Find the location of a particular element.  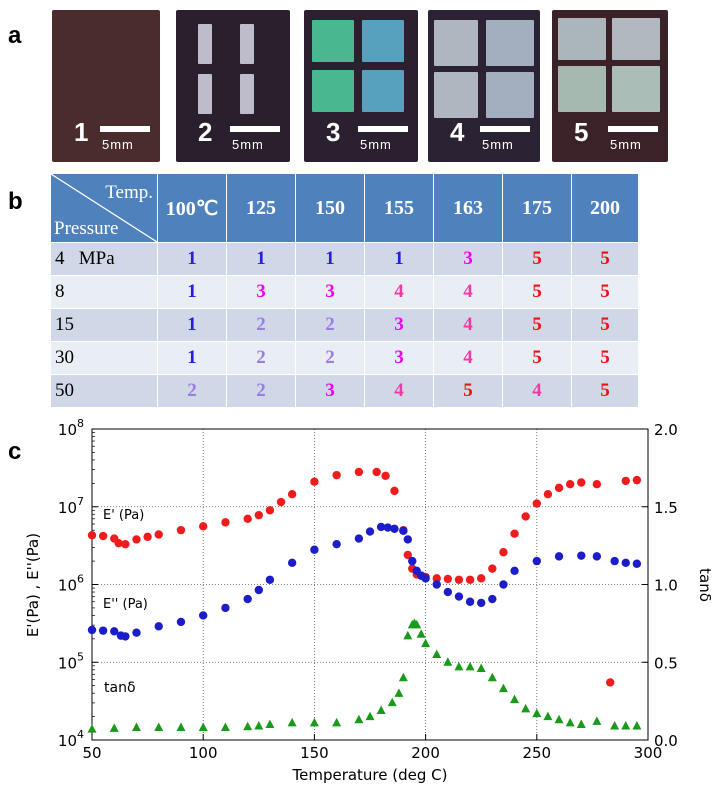

corner-cell: Temp. Pressure is located at coordinates (104, 208).